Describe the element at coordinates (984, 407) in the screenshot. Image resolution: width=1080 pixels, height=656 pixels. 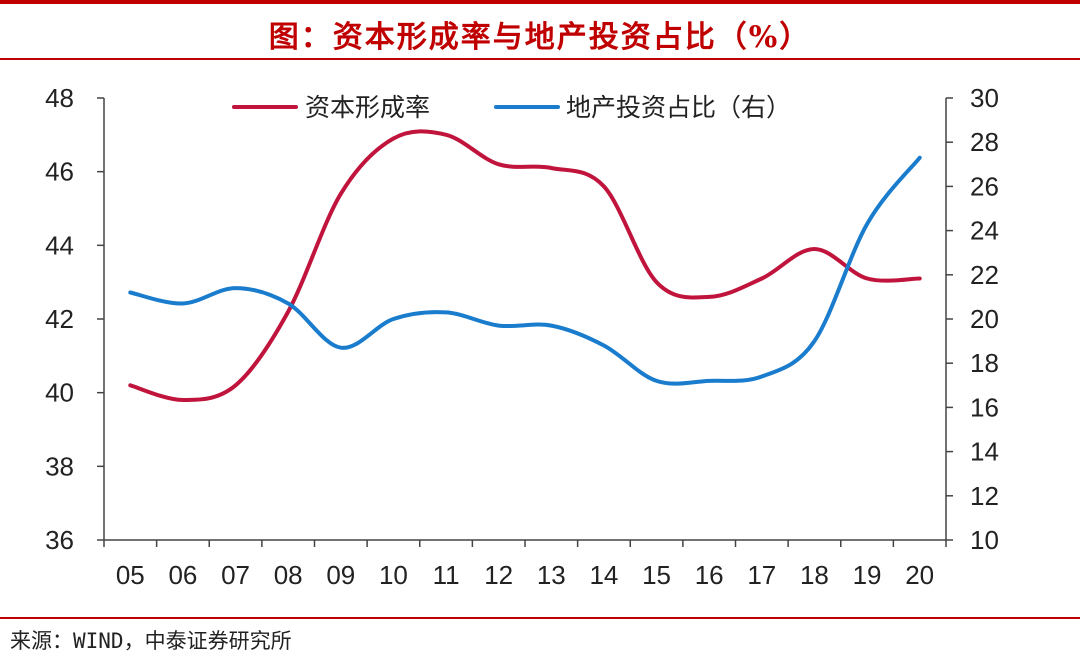
I see `right-tick-label: 16` at that location.